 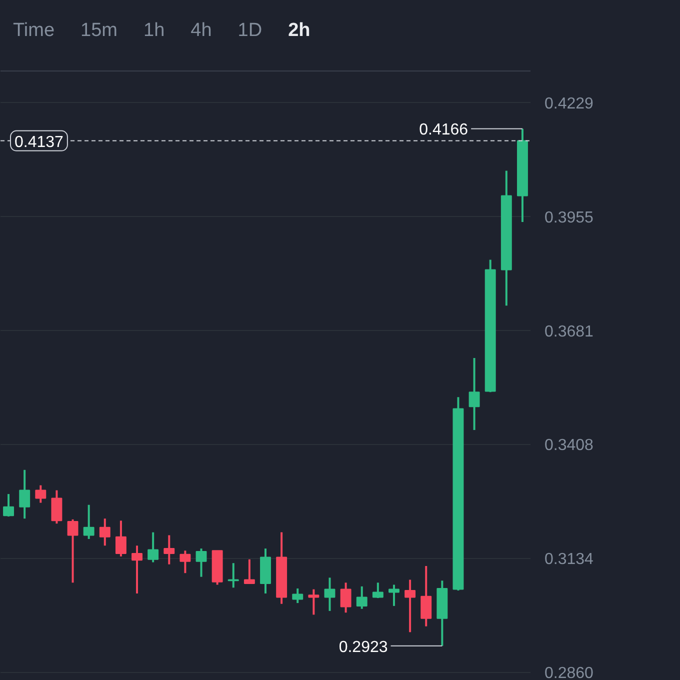 What do you see at coordinates (569, 104) in the screenshot?
I see `y-tick-label: 0.4229` at bounding box center [569, 104].